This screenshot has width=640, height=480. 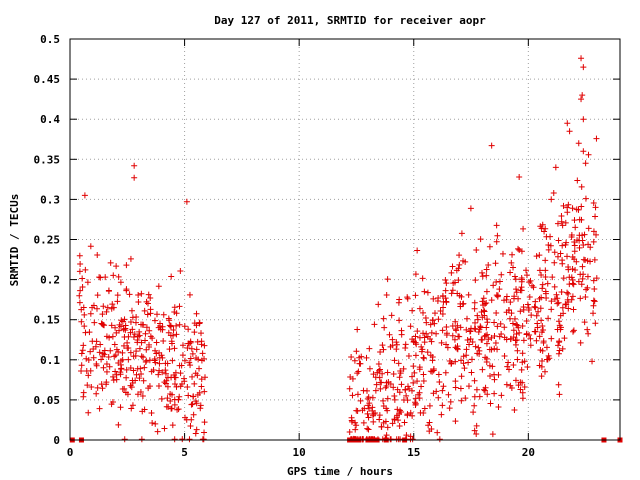 What do you see at coordinates (528, 452) in the screenshot?
I see `x-tick-label: 20` at bounding box center [528, 452].